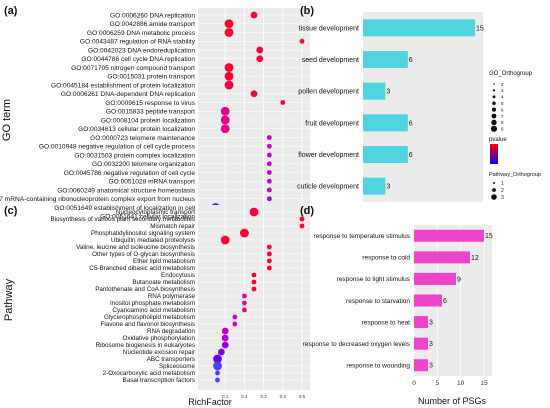 This screenshot has height=408, width=550. I want to click on legend-size-label: 4, so click(502, 97).